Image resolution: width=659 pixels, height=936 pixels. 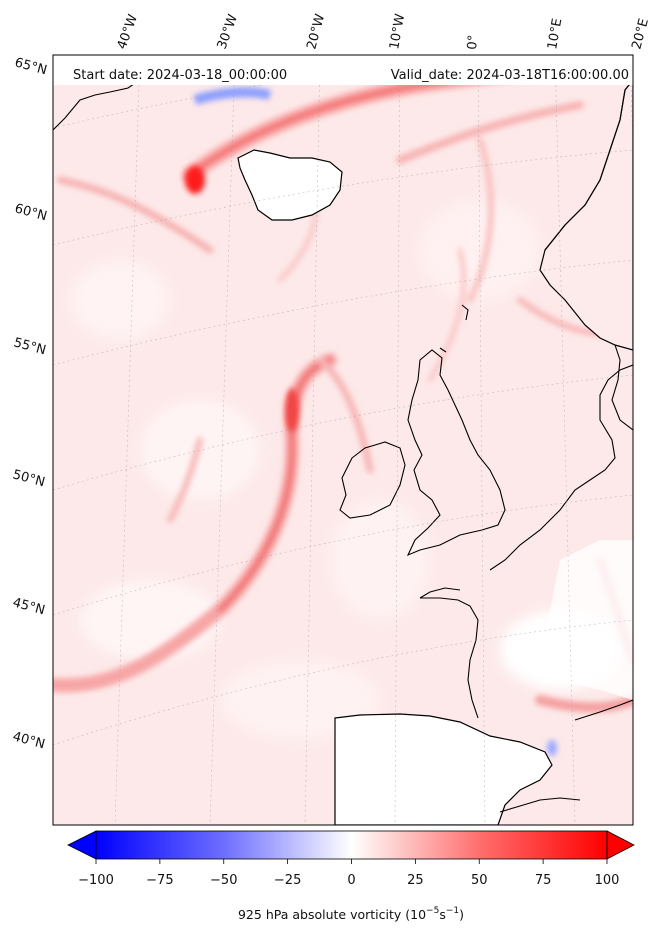 I want to click on header-strip, so click(x=343, y=70).